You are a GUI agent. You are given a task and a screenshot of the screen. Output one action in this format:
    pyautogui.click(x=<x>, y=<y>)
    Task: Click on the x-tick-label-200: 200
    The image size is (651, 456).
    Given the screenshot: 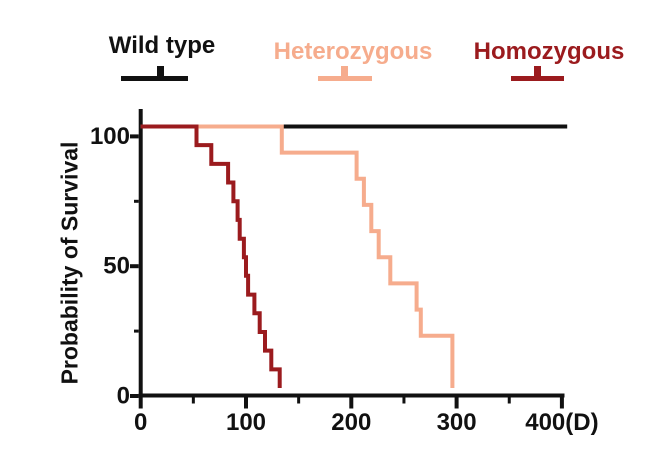 What is the action you would take?
    pyautogui.click(x=351, y=422)
    